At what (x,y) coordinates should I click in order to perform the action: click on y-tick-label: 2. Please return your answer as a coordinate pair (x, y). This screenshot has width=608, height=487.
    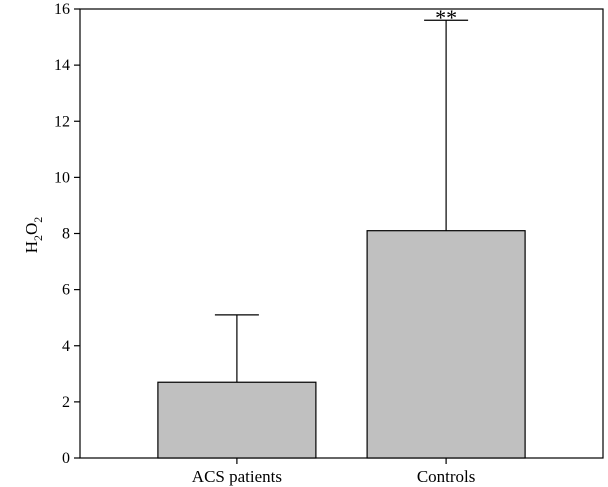
    Looking at the image, I should click on (66, 402).